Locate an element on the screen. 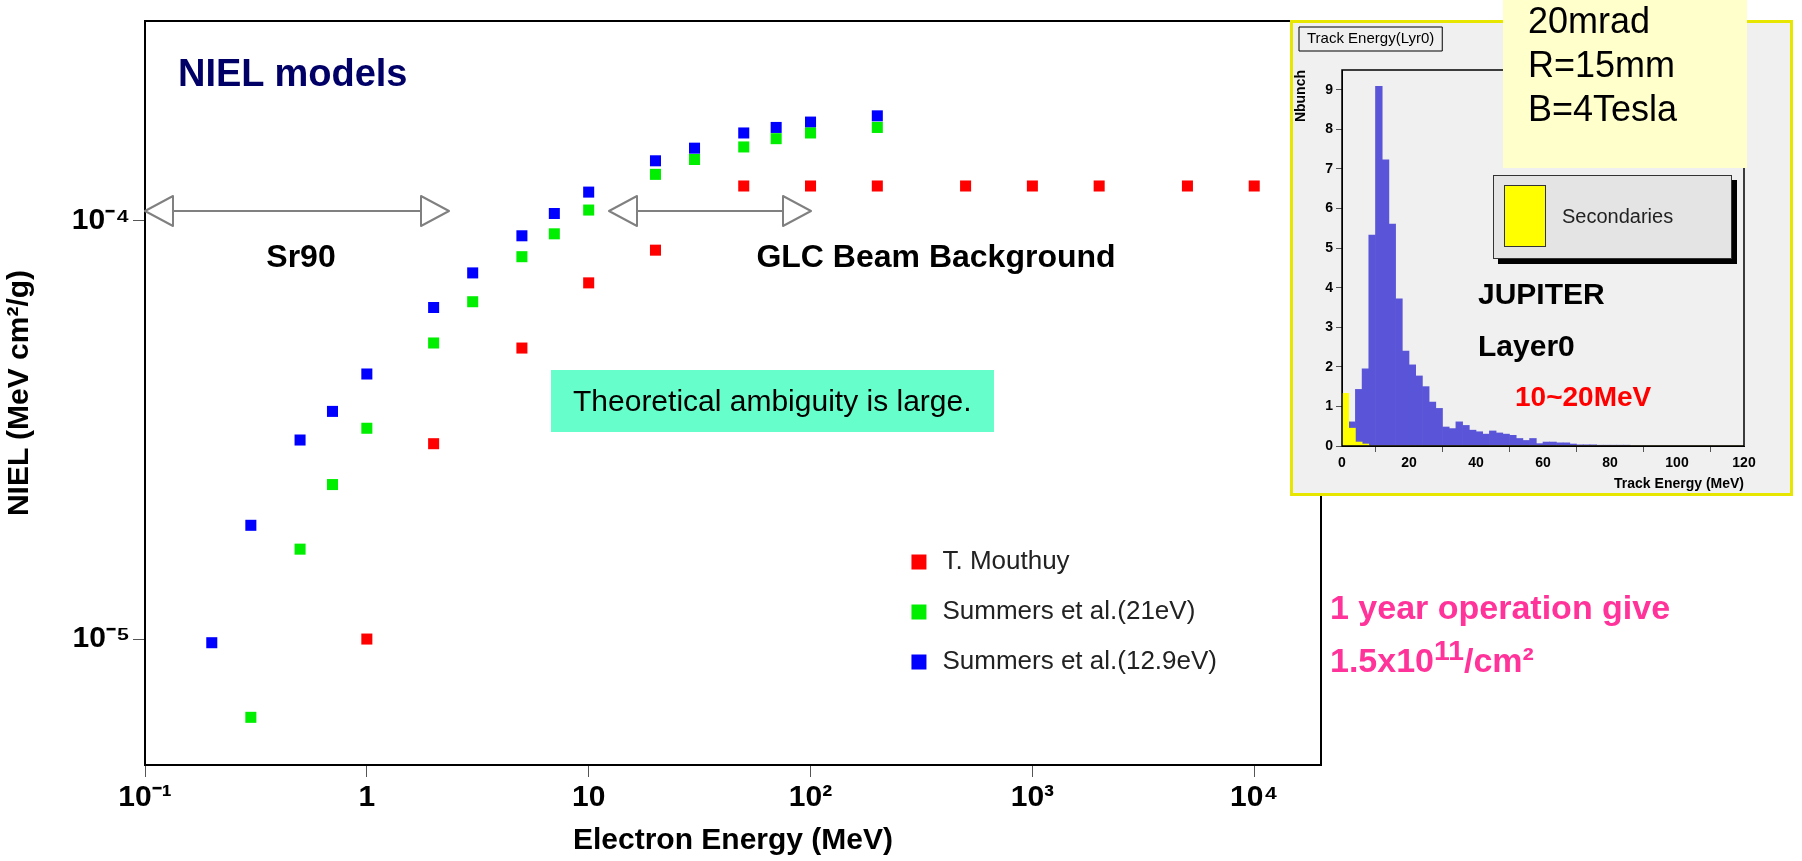  x-tick-label: 10³ is located at coordinates (1032, 796).